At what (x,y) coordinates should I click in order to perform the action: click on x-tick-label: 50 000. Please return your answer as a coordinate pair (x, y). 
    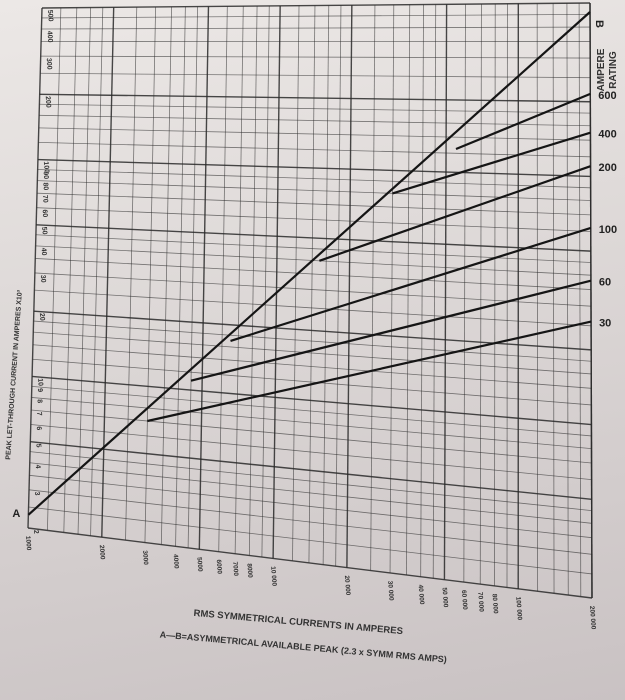
    Looking at the image, I should click on (444, 597).